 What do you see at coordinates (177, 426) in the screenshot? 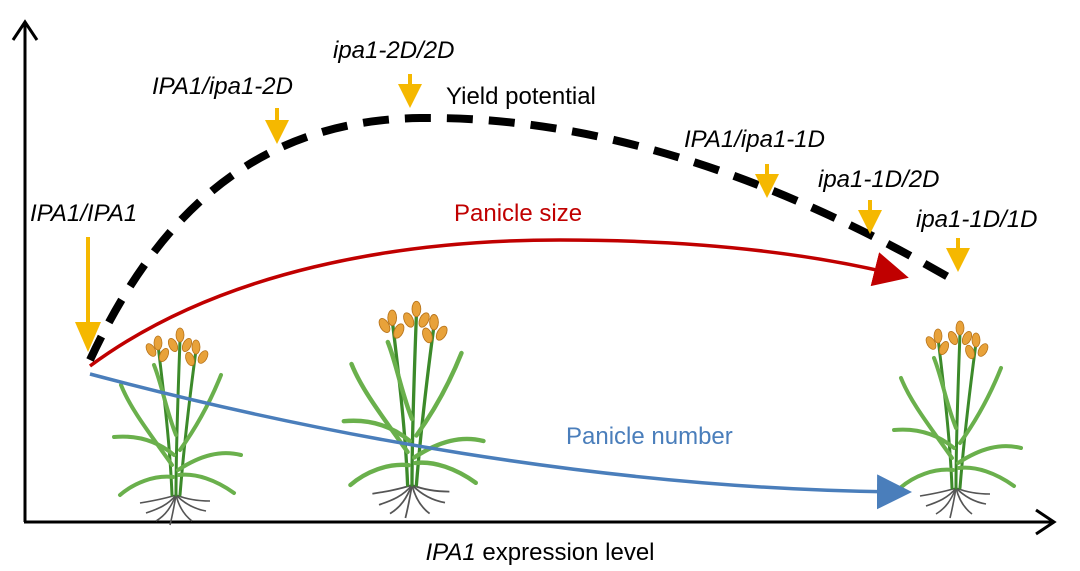
I see `rice-plant-left` at bounding box center [177, 426].